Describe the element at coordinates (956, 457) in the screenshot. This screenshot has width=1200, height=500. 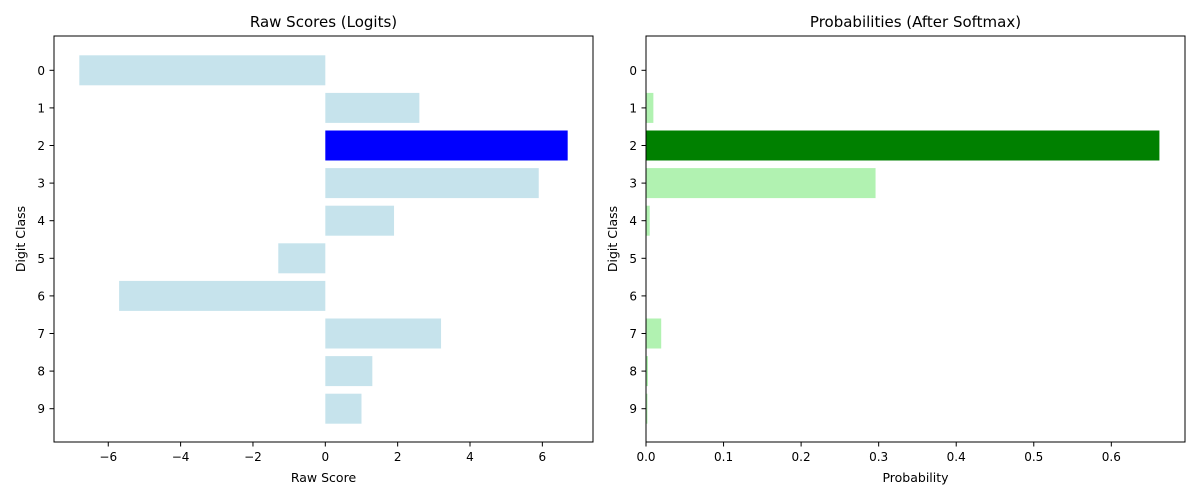
I see `x-tick-label: 0.4` at that location.